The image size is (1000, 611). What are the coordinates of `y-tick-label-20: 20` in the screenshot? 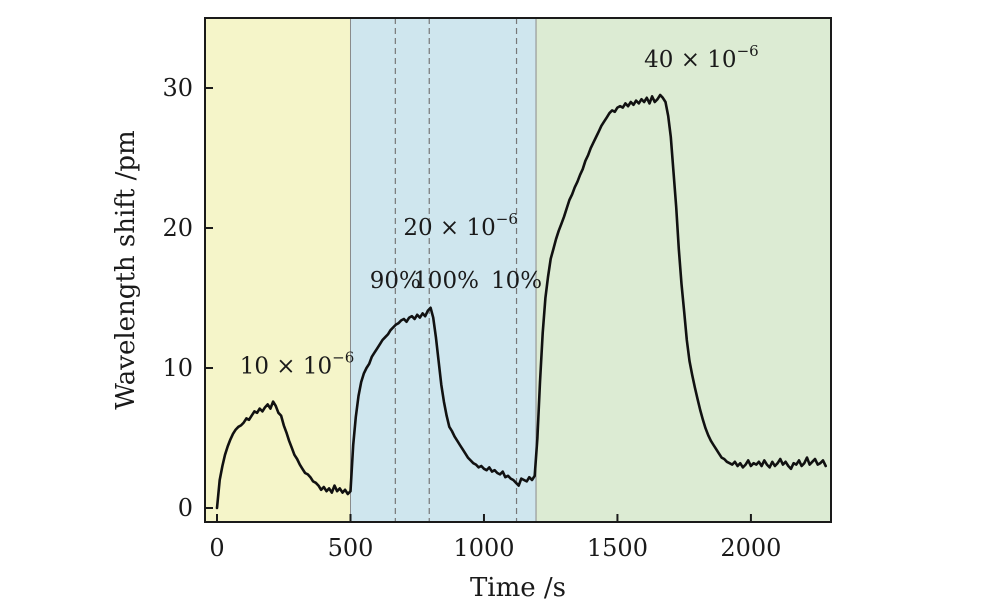 It's located at (177, 228).